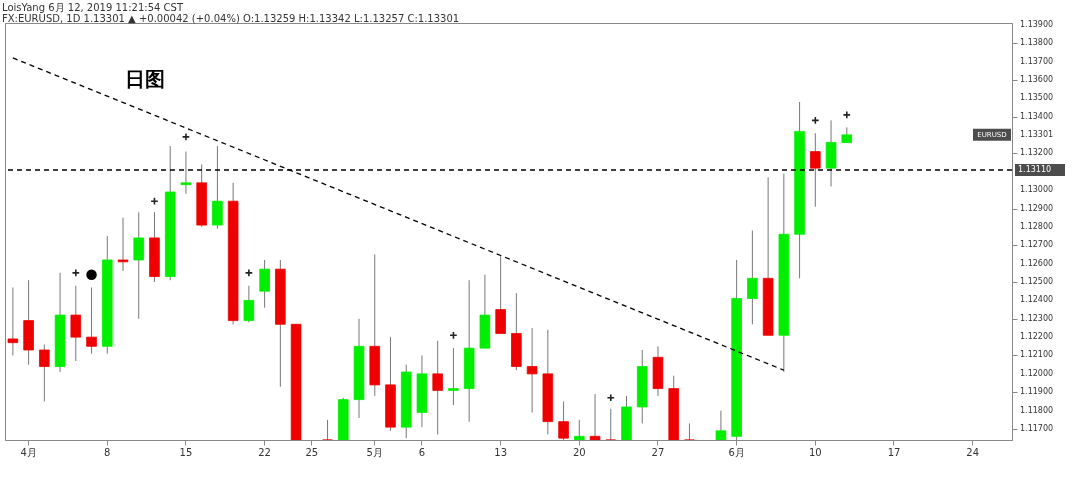  What do you see at coordinates (1037, 24) in the screenshot?
I see `y-tick-label: 1.13900` at bounding box center [1037, 24].